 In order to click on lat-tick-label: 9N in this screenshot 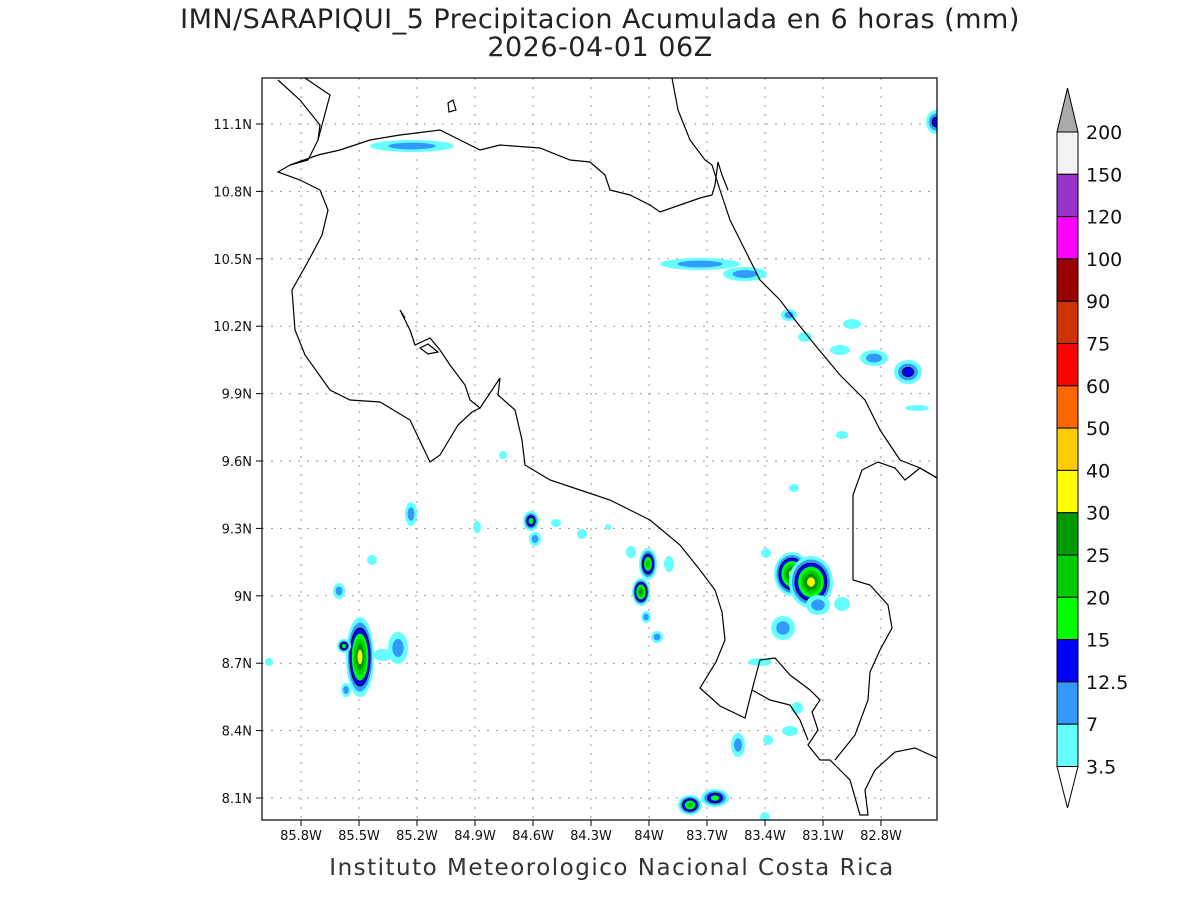, I will do `click(243, 597)`.